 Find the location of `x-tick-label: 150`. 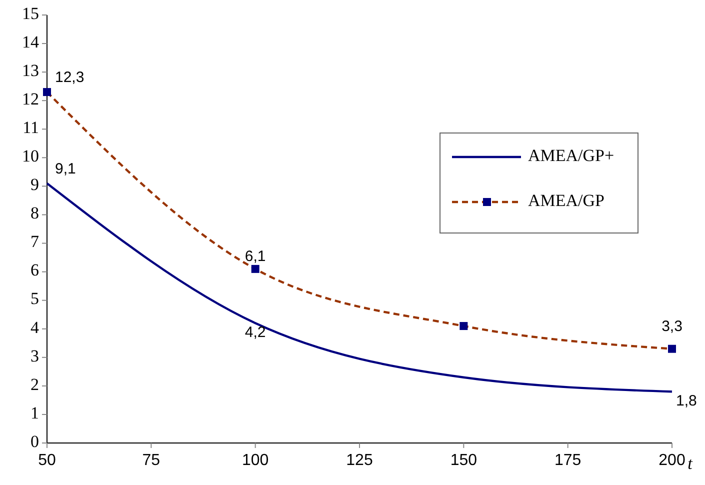

x-tick-label: 150 is located at coordinates (464, 460).